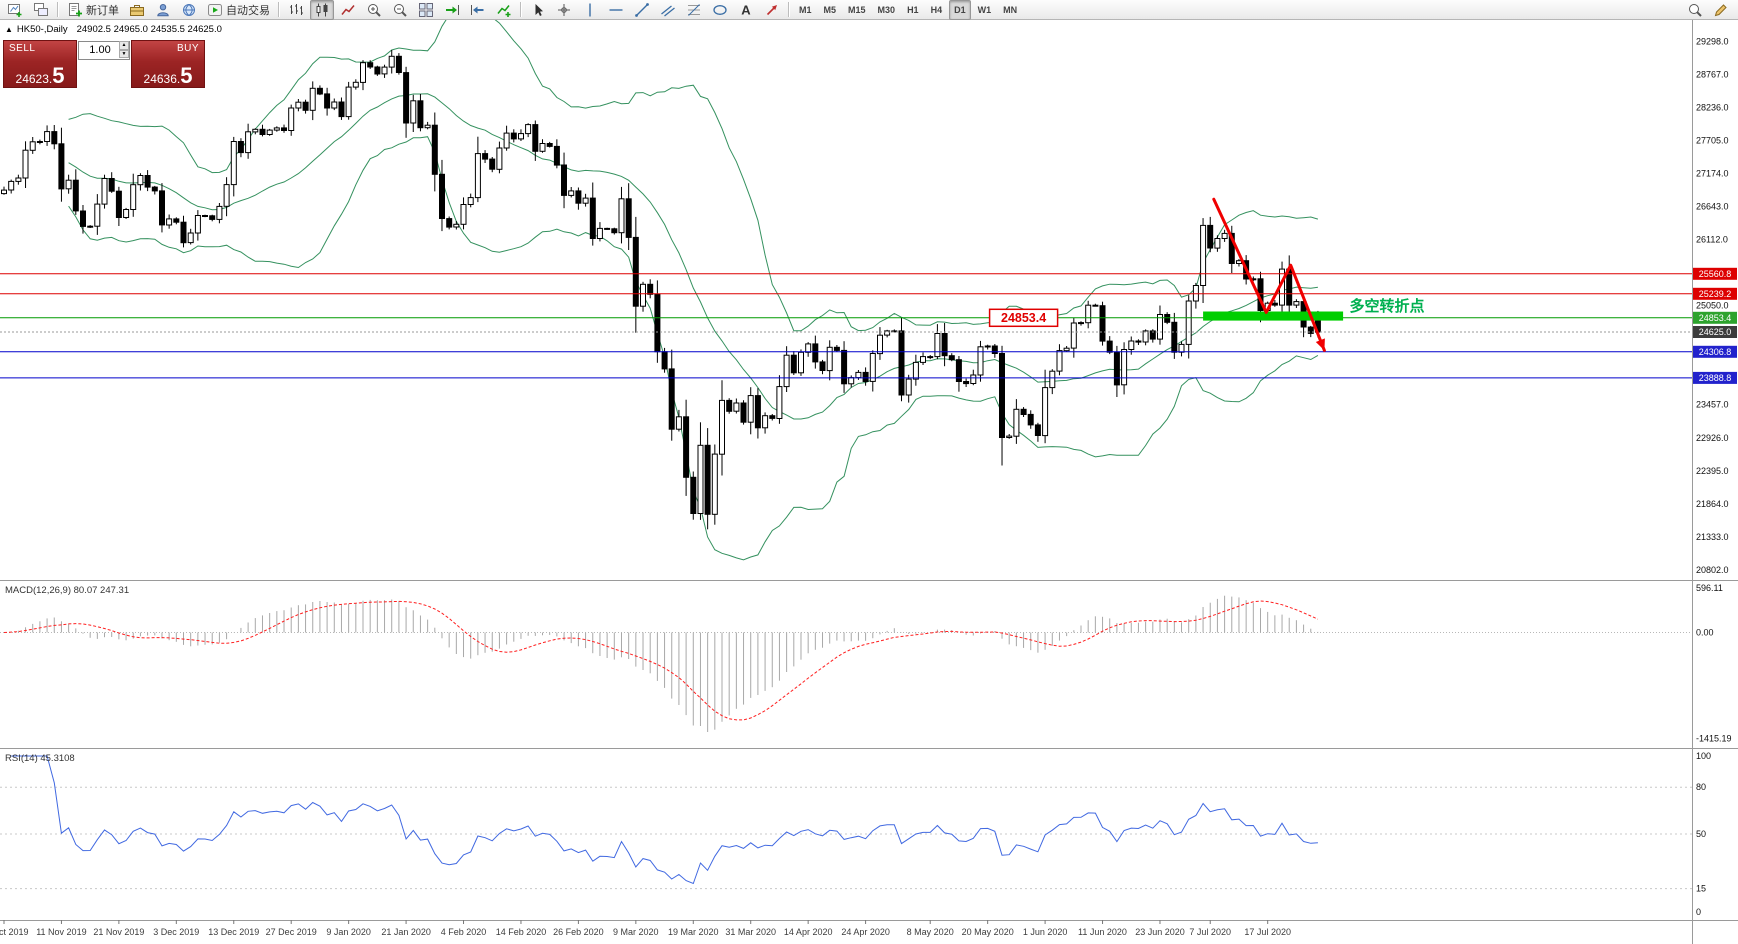 Image resolution: width=1738 pixels, height=944 pixels. Describe the element at coordinates (426, 10) in the screenshot. I see `tile-windows` at that location.